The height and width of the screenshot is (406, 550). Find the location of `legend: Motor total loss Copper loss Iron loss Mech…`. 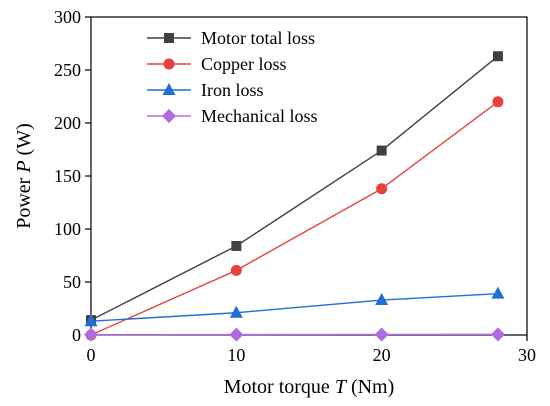

legend: Motor total loss Copper loss Iron loss Mech… is located at coordinates (232, 77).